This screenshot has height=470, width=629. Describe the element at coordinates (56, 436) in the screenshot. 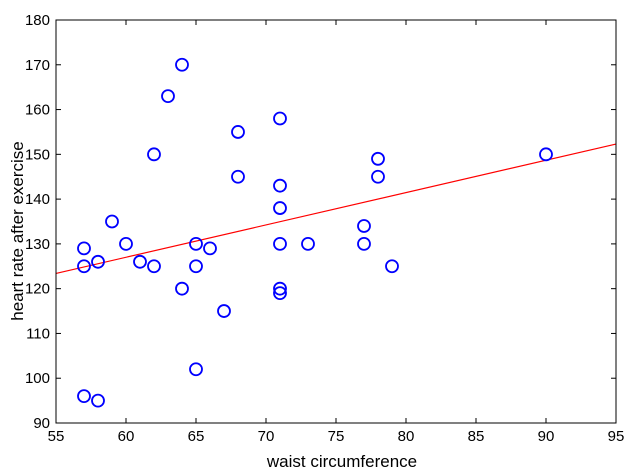

I see `x-tick-label: 55` at that location.